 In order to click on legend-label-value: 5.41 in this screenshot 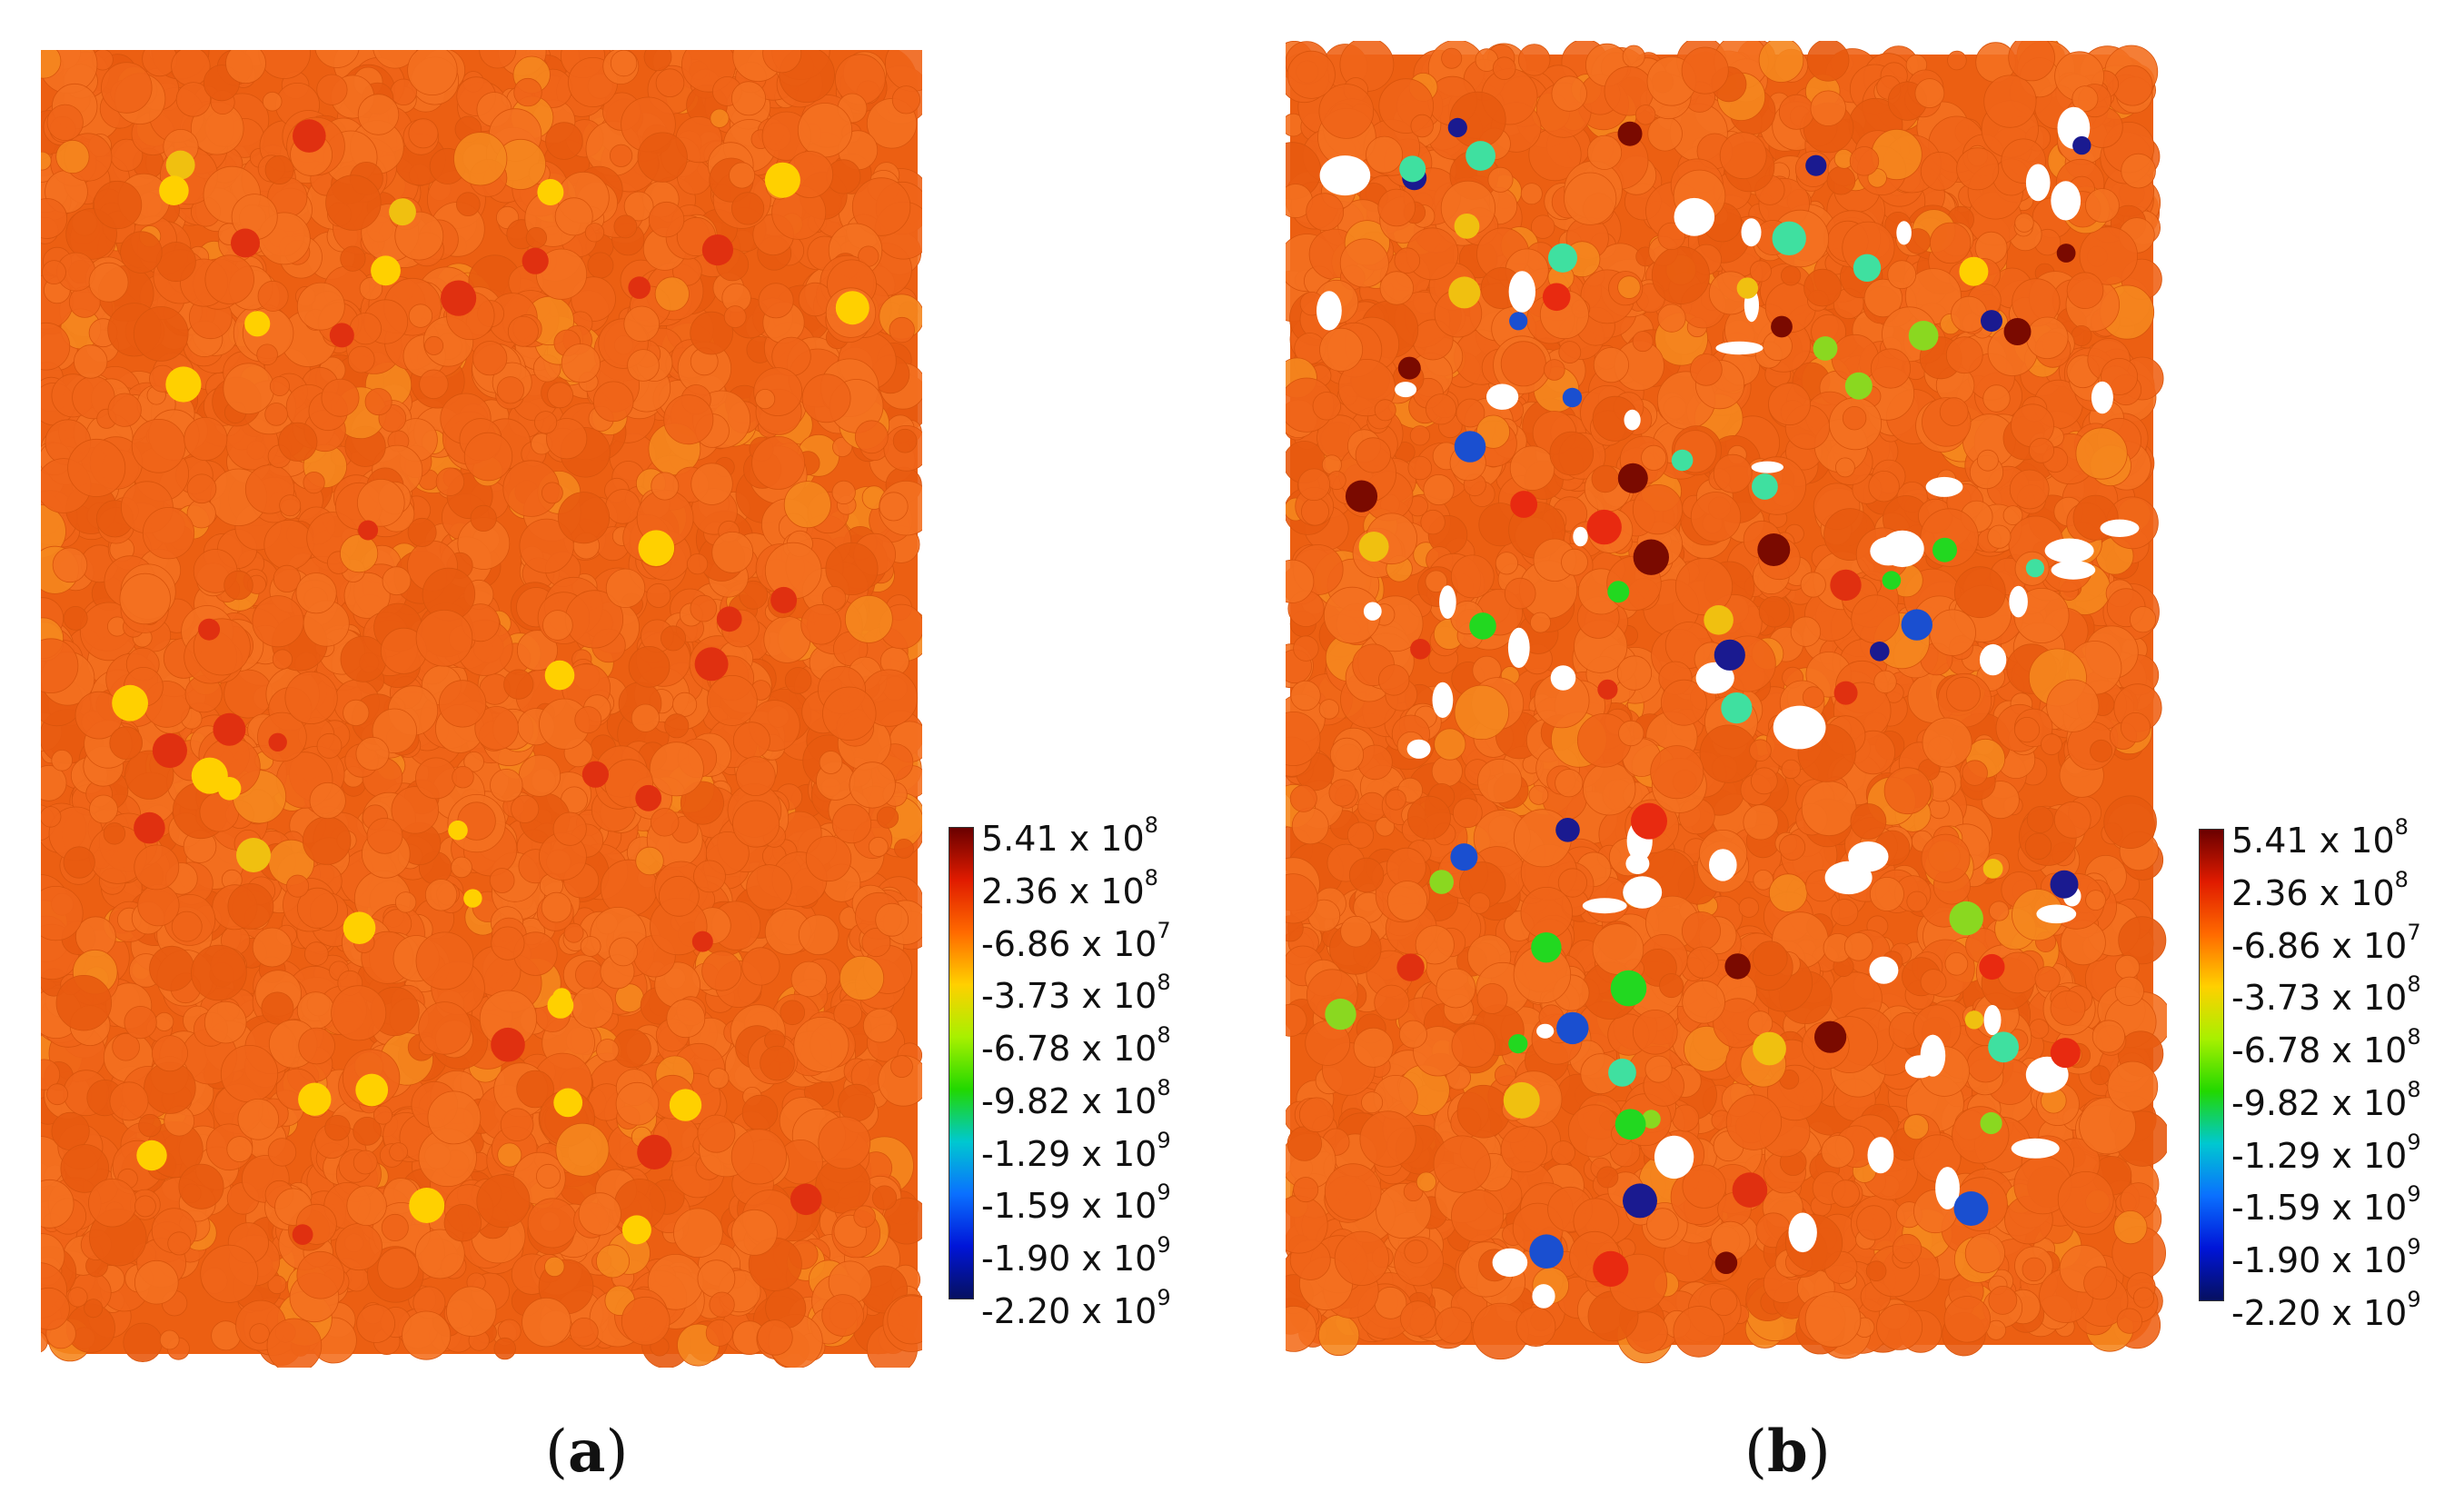, I will do `click(1020, 839)`.